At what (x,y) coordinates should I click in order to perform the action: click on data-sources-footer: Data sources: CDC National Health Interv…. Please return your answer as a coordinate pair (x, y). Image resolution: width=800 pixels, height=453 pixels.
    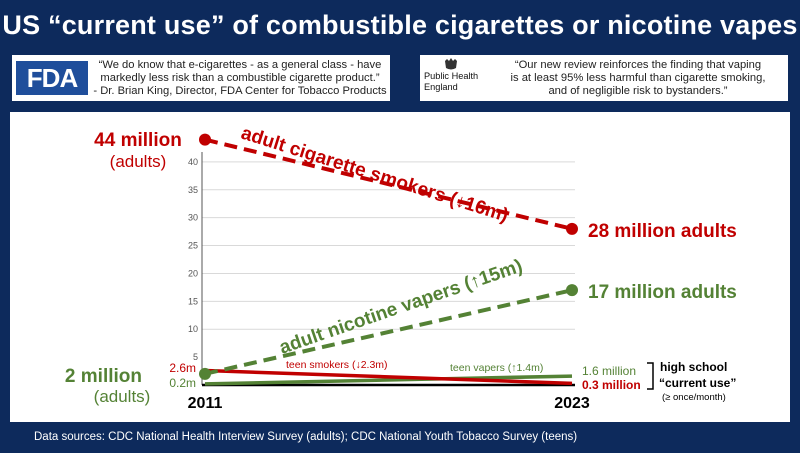
    Looking at the image, I should click on (306, 437).